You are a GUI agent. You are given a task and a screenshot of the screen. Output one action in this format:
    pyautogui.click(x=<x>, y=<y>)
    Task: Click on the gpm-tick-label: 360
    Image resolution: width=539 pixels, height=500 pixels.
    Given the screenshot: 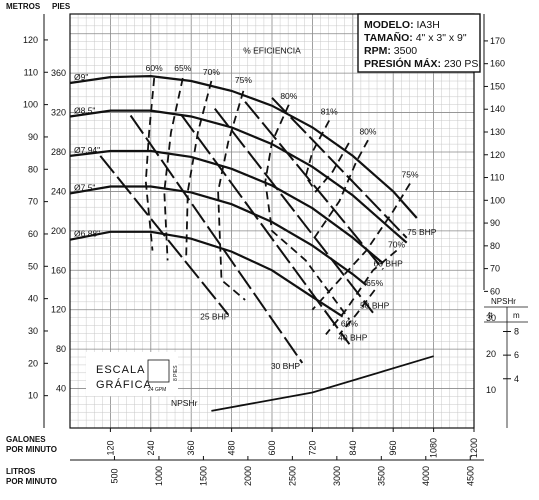 What is the action you would take?
    pyautogui.click(x=191, y=447)
    